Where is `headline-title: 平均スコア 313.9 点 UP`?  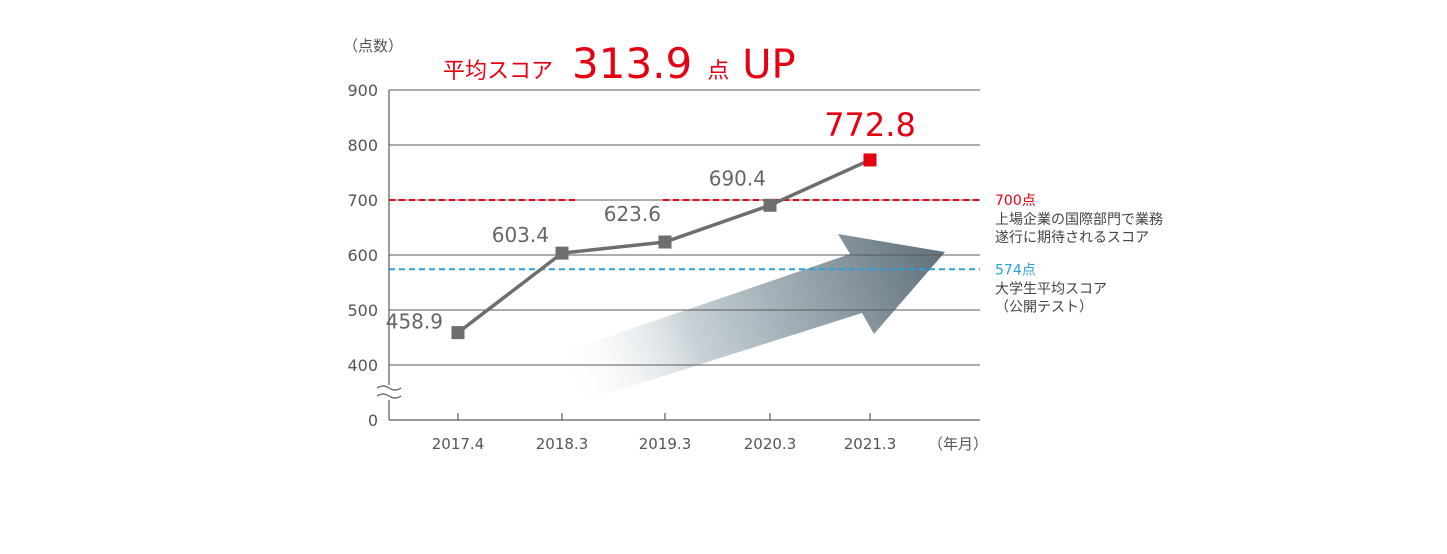 headline-title: 平均スコア 313.9 点 UP is located at coordinates (619, 63).